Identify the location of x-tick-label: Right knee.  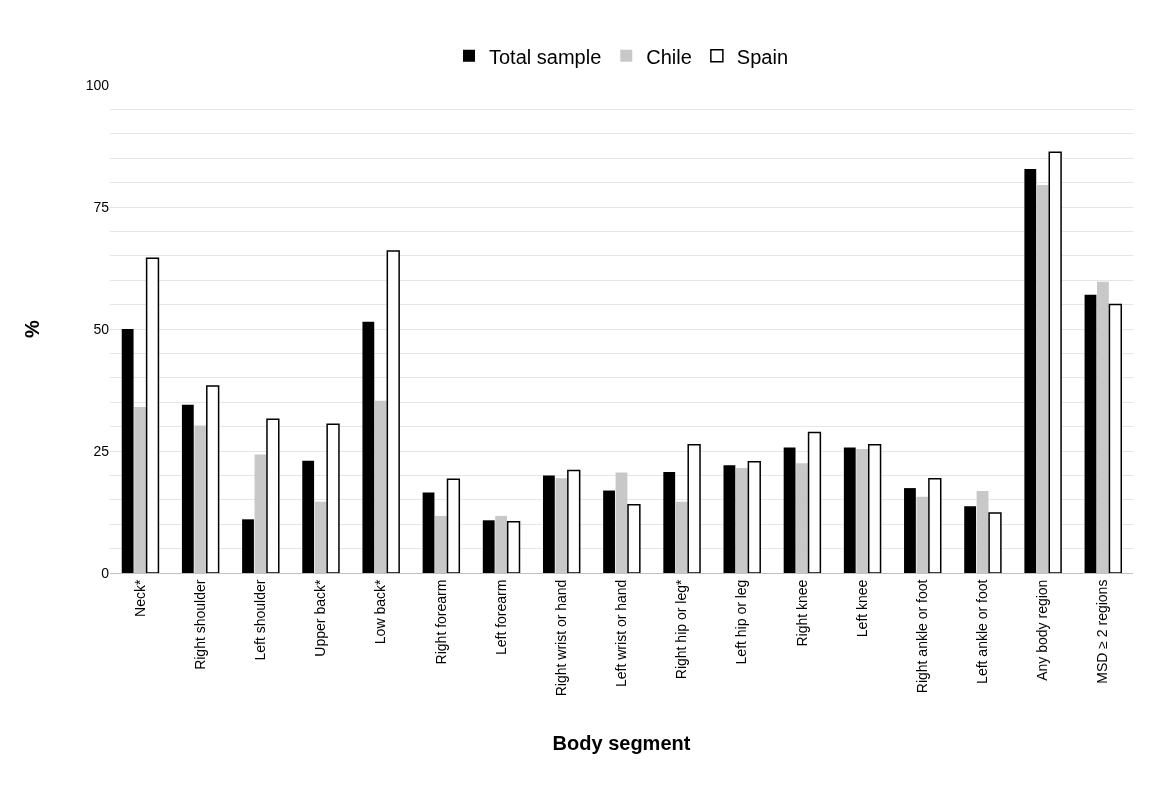
(801, 613).